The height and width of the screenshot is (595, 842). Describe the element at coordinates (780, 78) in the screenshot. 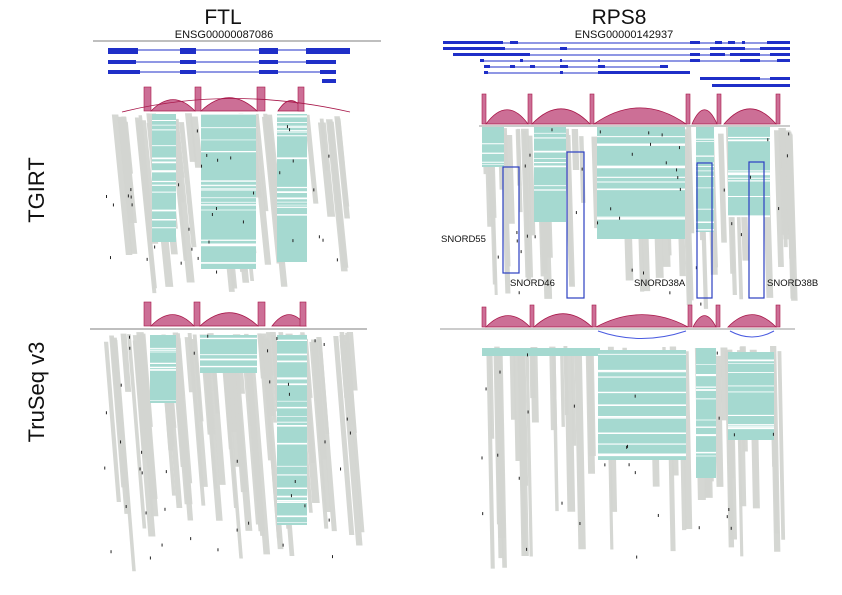

I see `rps8-transcript-7-exon` at that location.